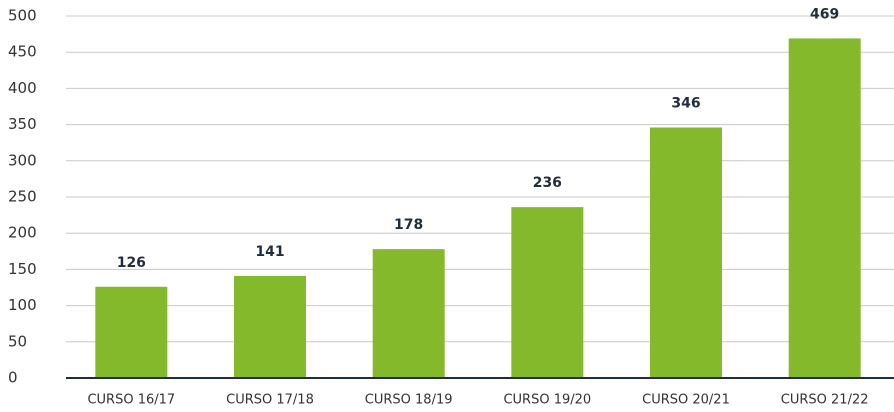  I want to click on value-label: 469, so click(824, 14).